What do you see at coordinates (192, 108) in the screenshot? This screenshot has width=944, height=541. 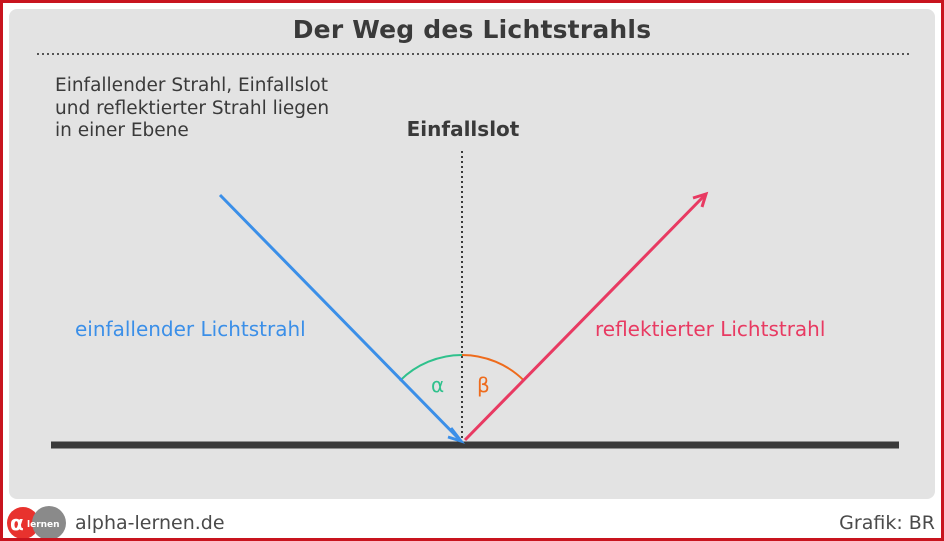 I see `description-line: und reflektierter Strahl liegen` at bounding box center [192, 108].